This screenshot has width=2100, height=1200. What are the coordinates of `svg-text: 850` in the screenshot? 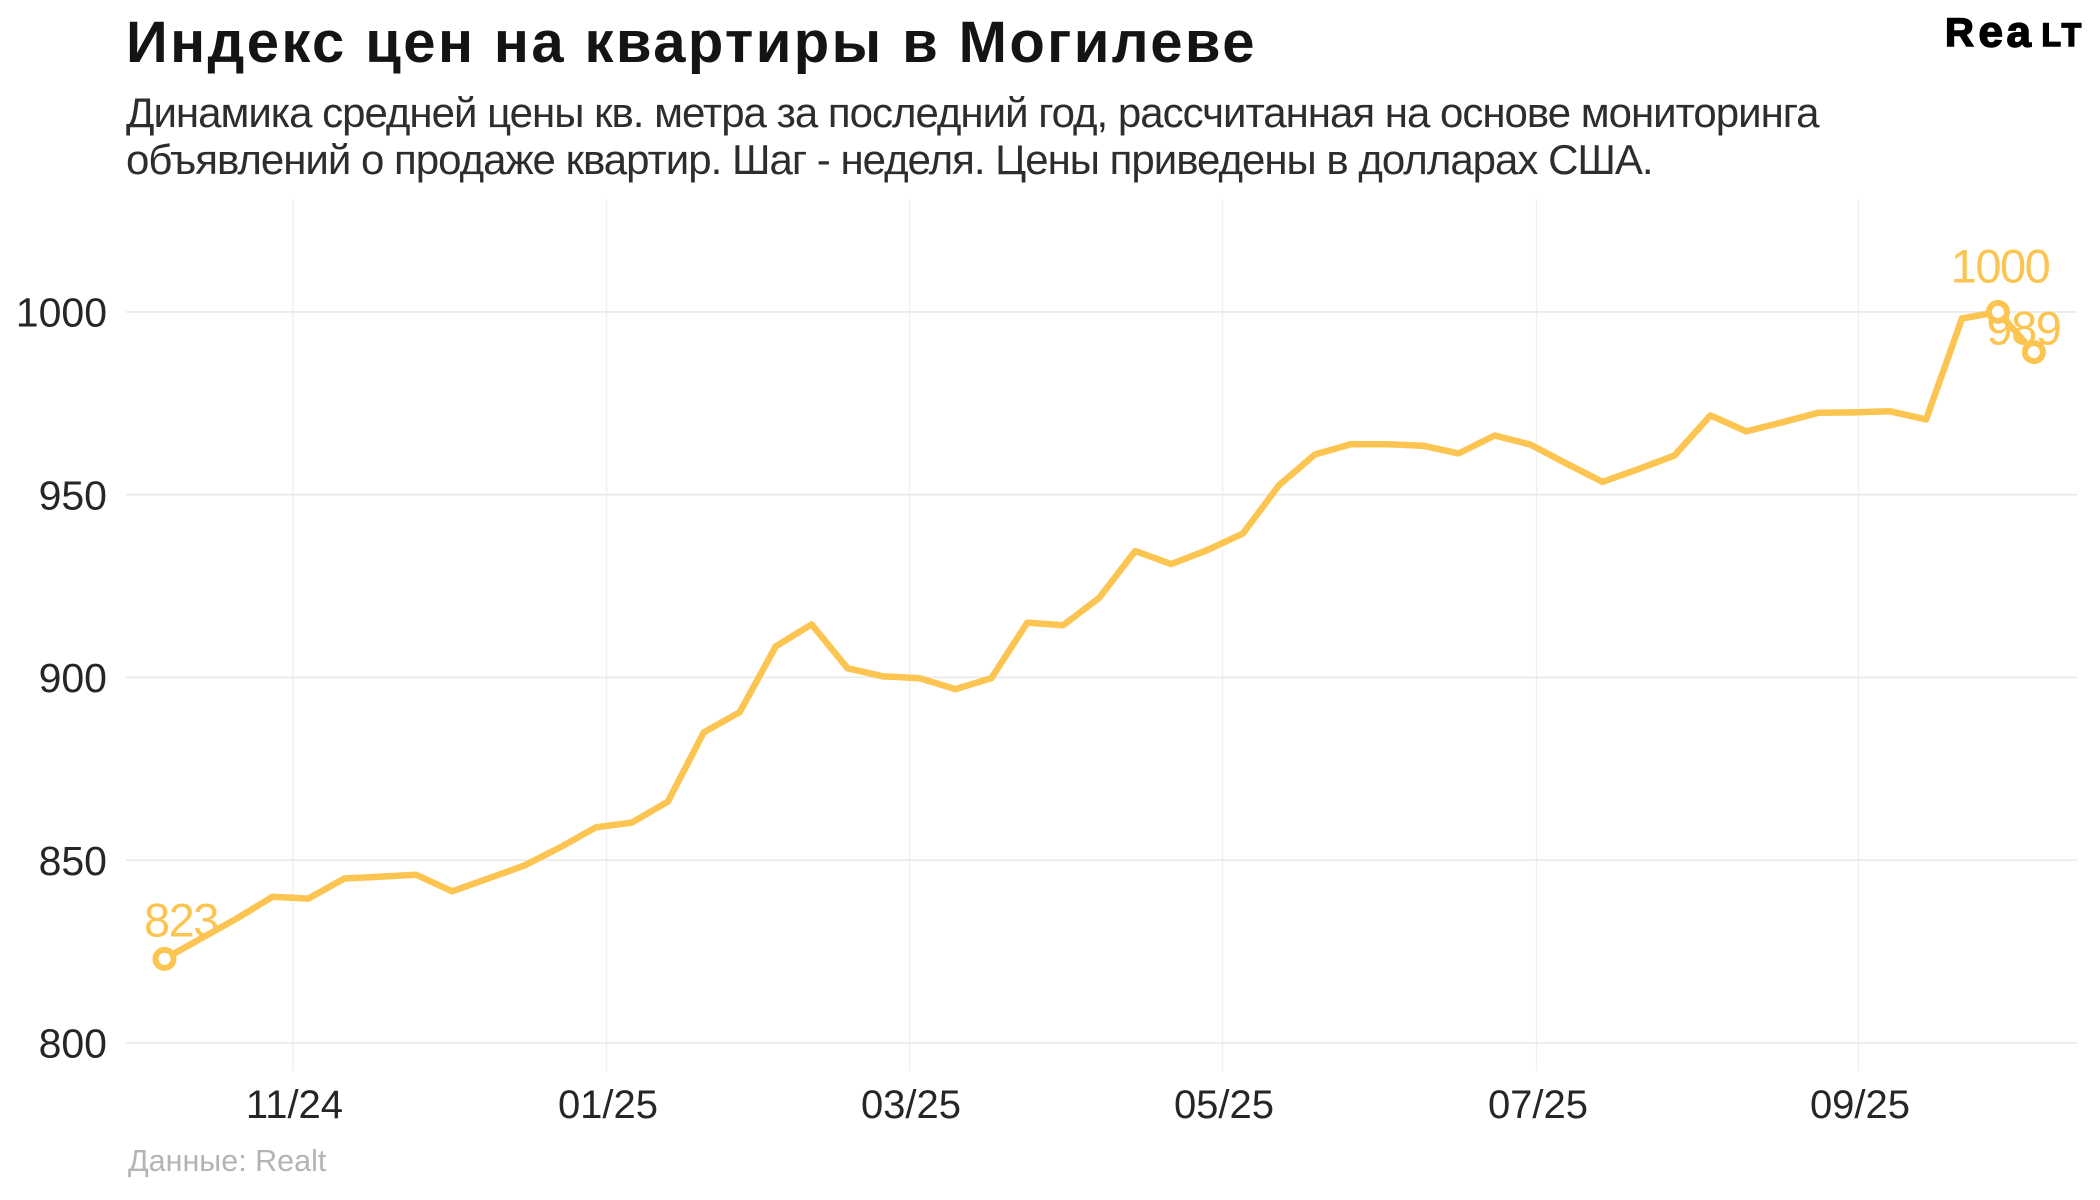 It's located at (73, 861).